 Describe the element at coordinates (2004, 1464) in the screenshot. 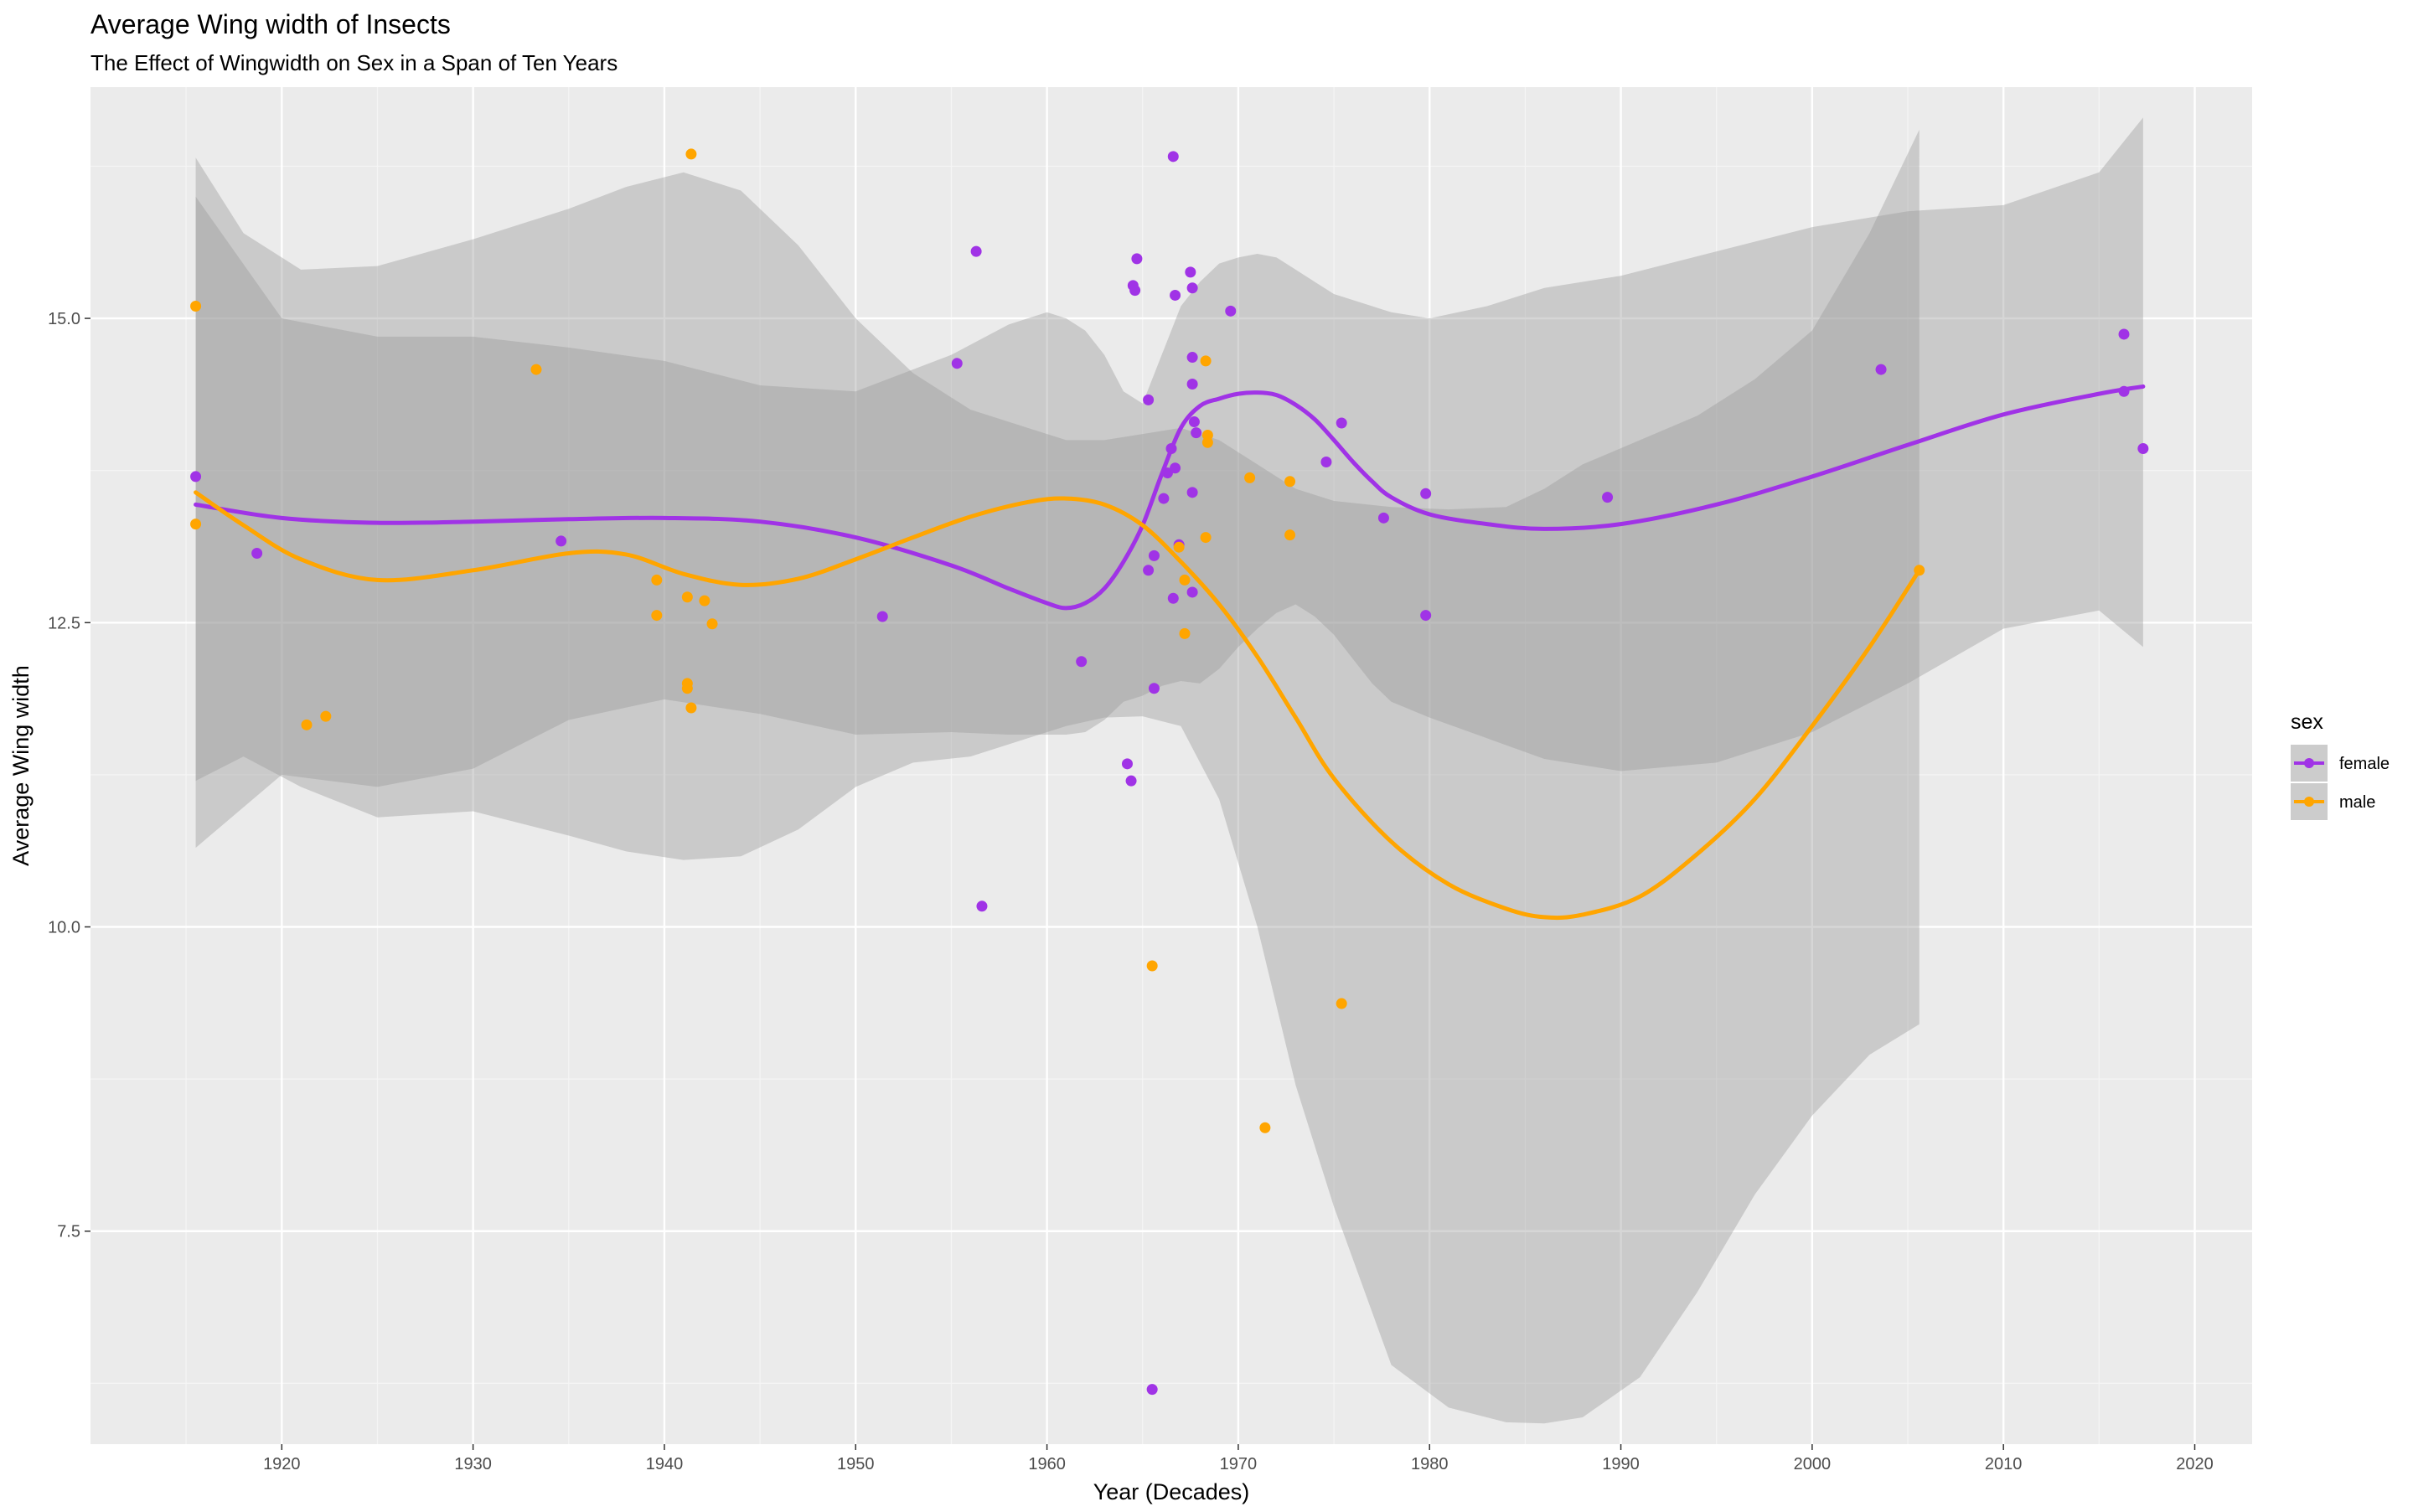

I see `x-tick-label: 2010` at that location.